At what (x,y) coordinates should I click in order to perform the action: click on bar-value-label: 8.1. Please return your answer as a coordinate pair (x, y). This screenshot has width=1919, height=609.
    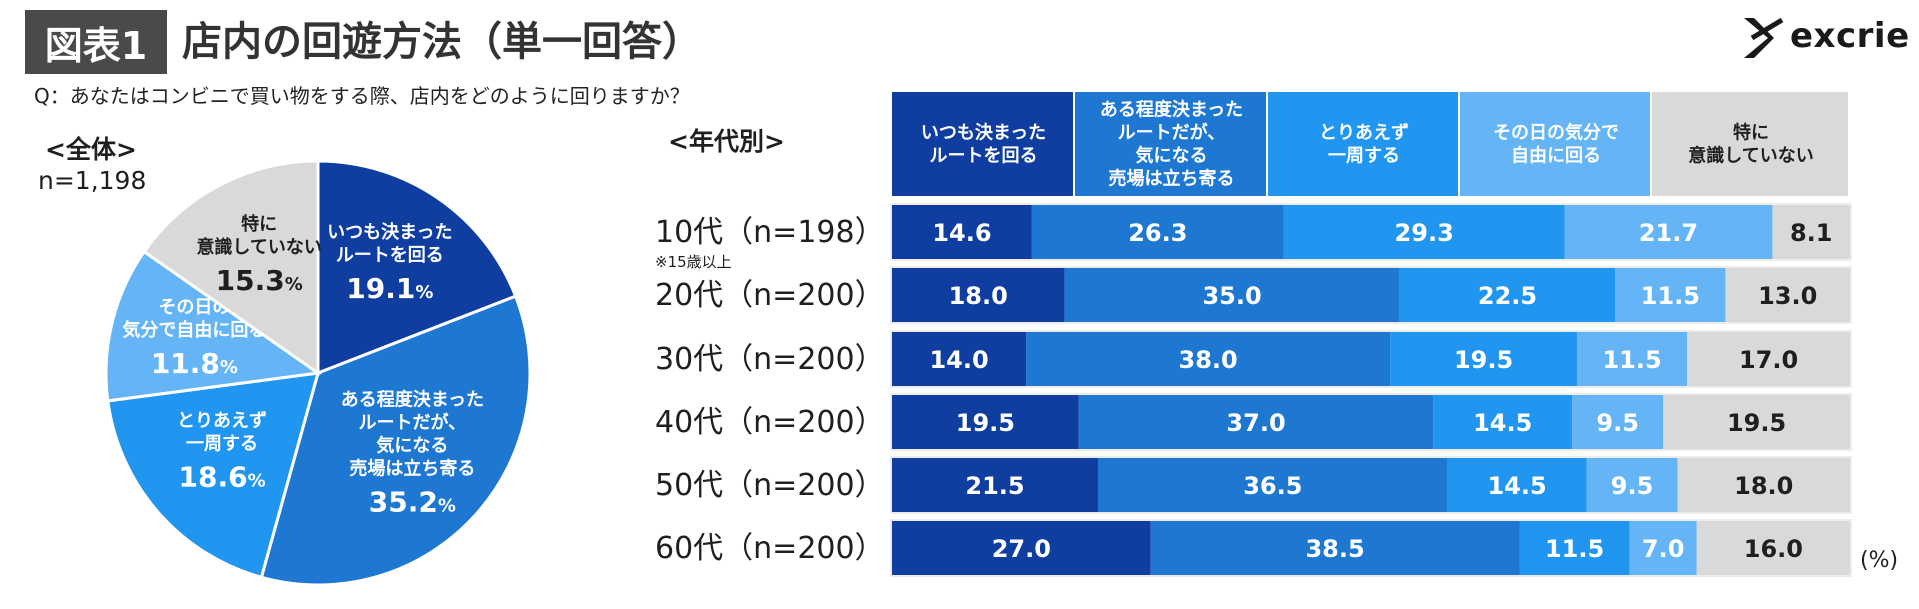
    Looking at the image, I should click on (1811, 233).